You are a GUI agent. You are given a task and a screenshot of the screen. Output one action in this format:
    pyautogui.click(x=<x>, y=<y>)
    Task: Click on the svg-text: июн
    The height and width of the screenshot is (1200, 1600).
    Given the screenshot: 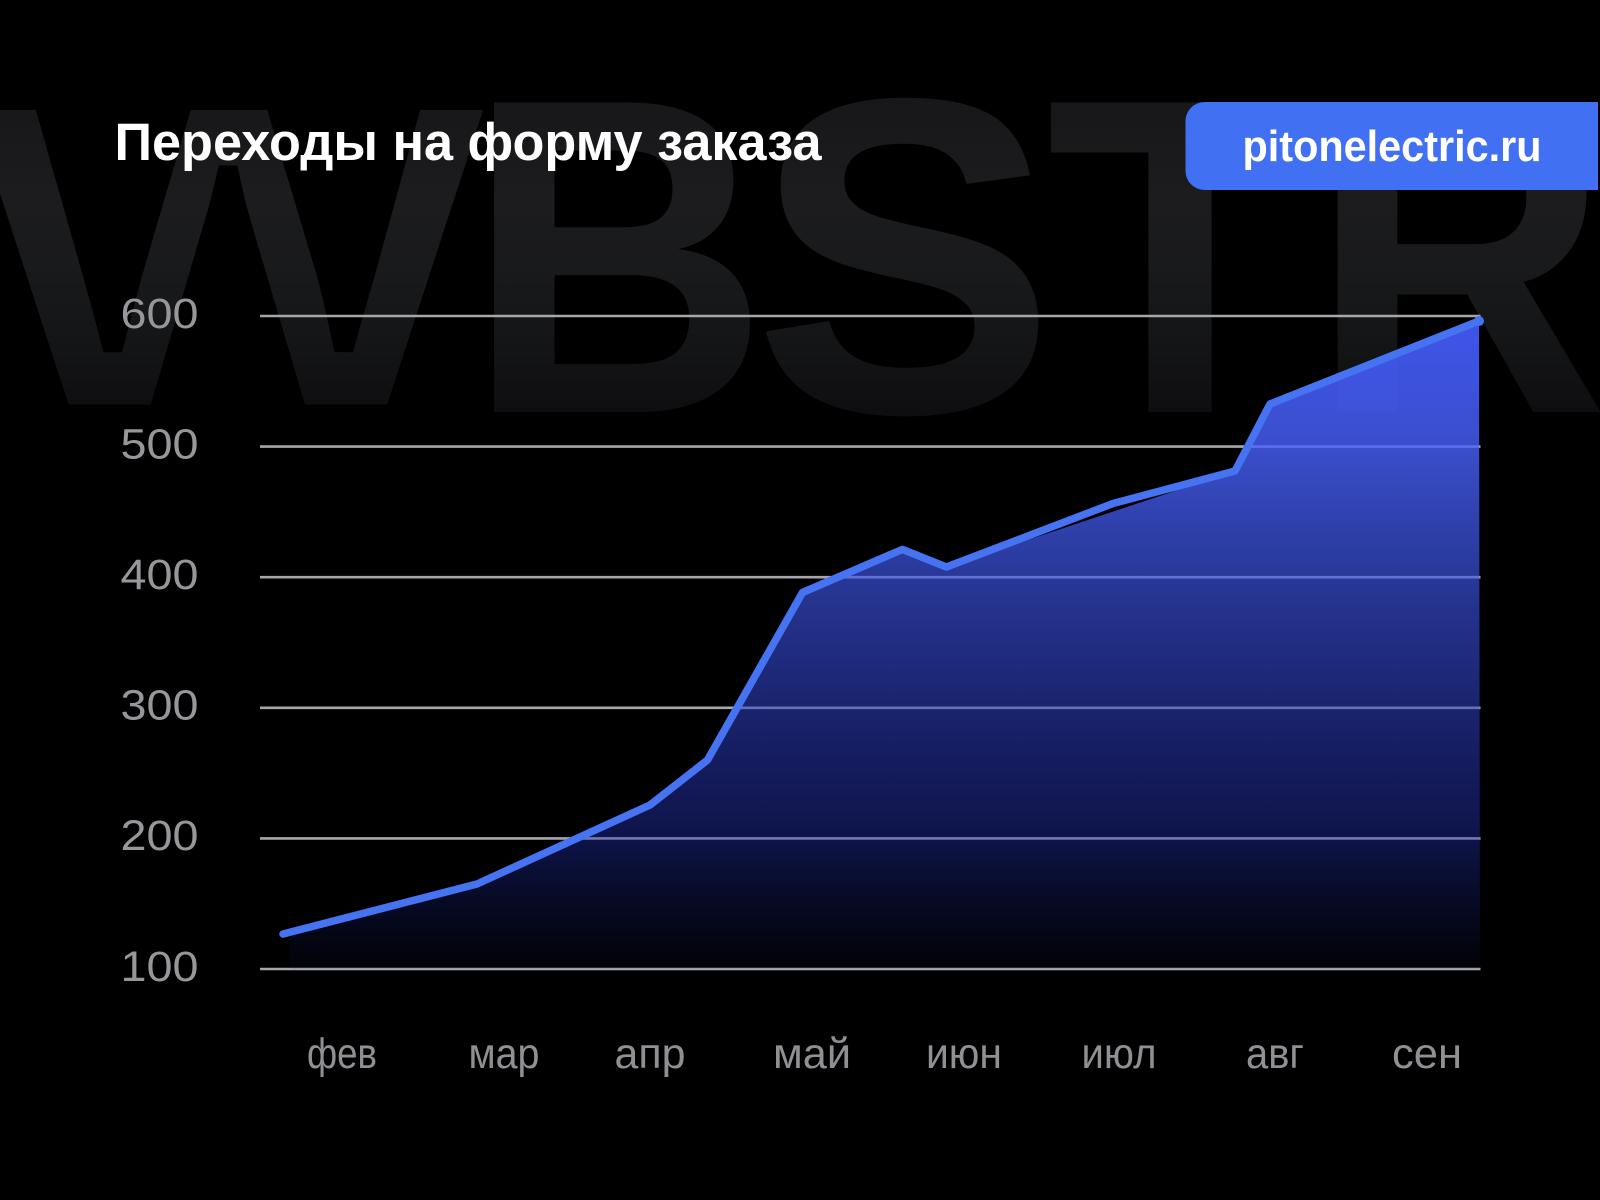 What is the action you would take?
    pyautogui.click(x=964, y=1054)
    